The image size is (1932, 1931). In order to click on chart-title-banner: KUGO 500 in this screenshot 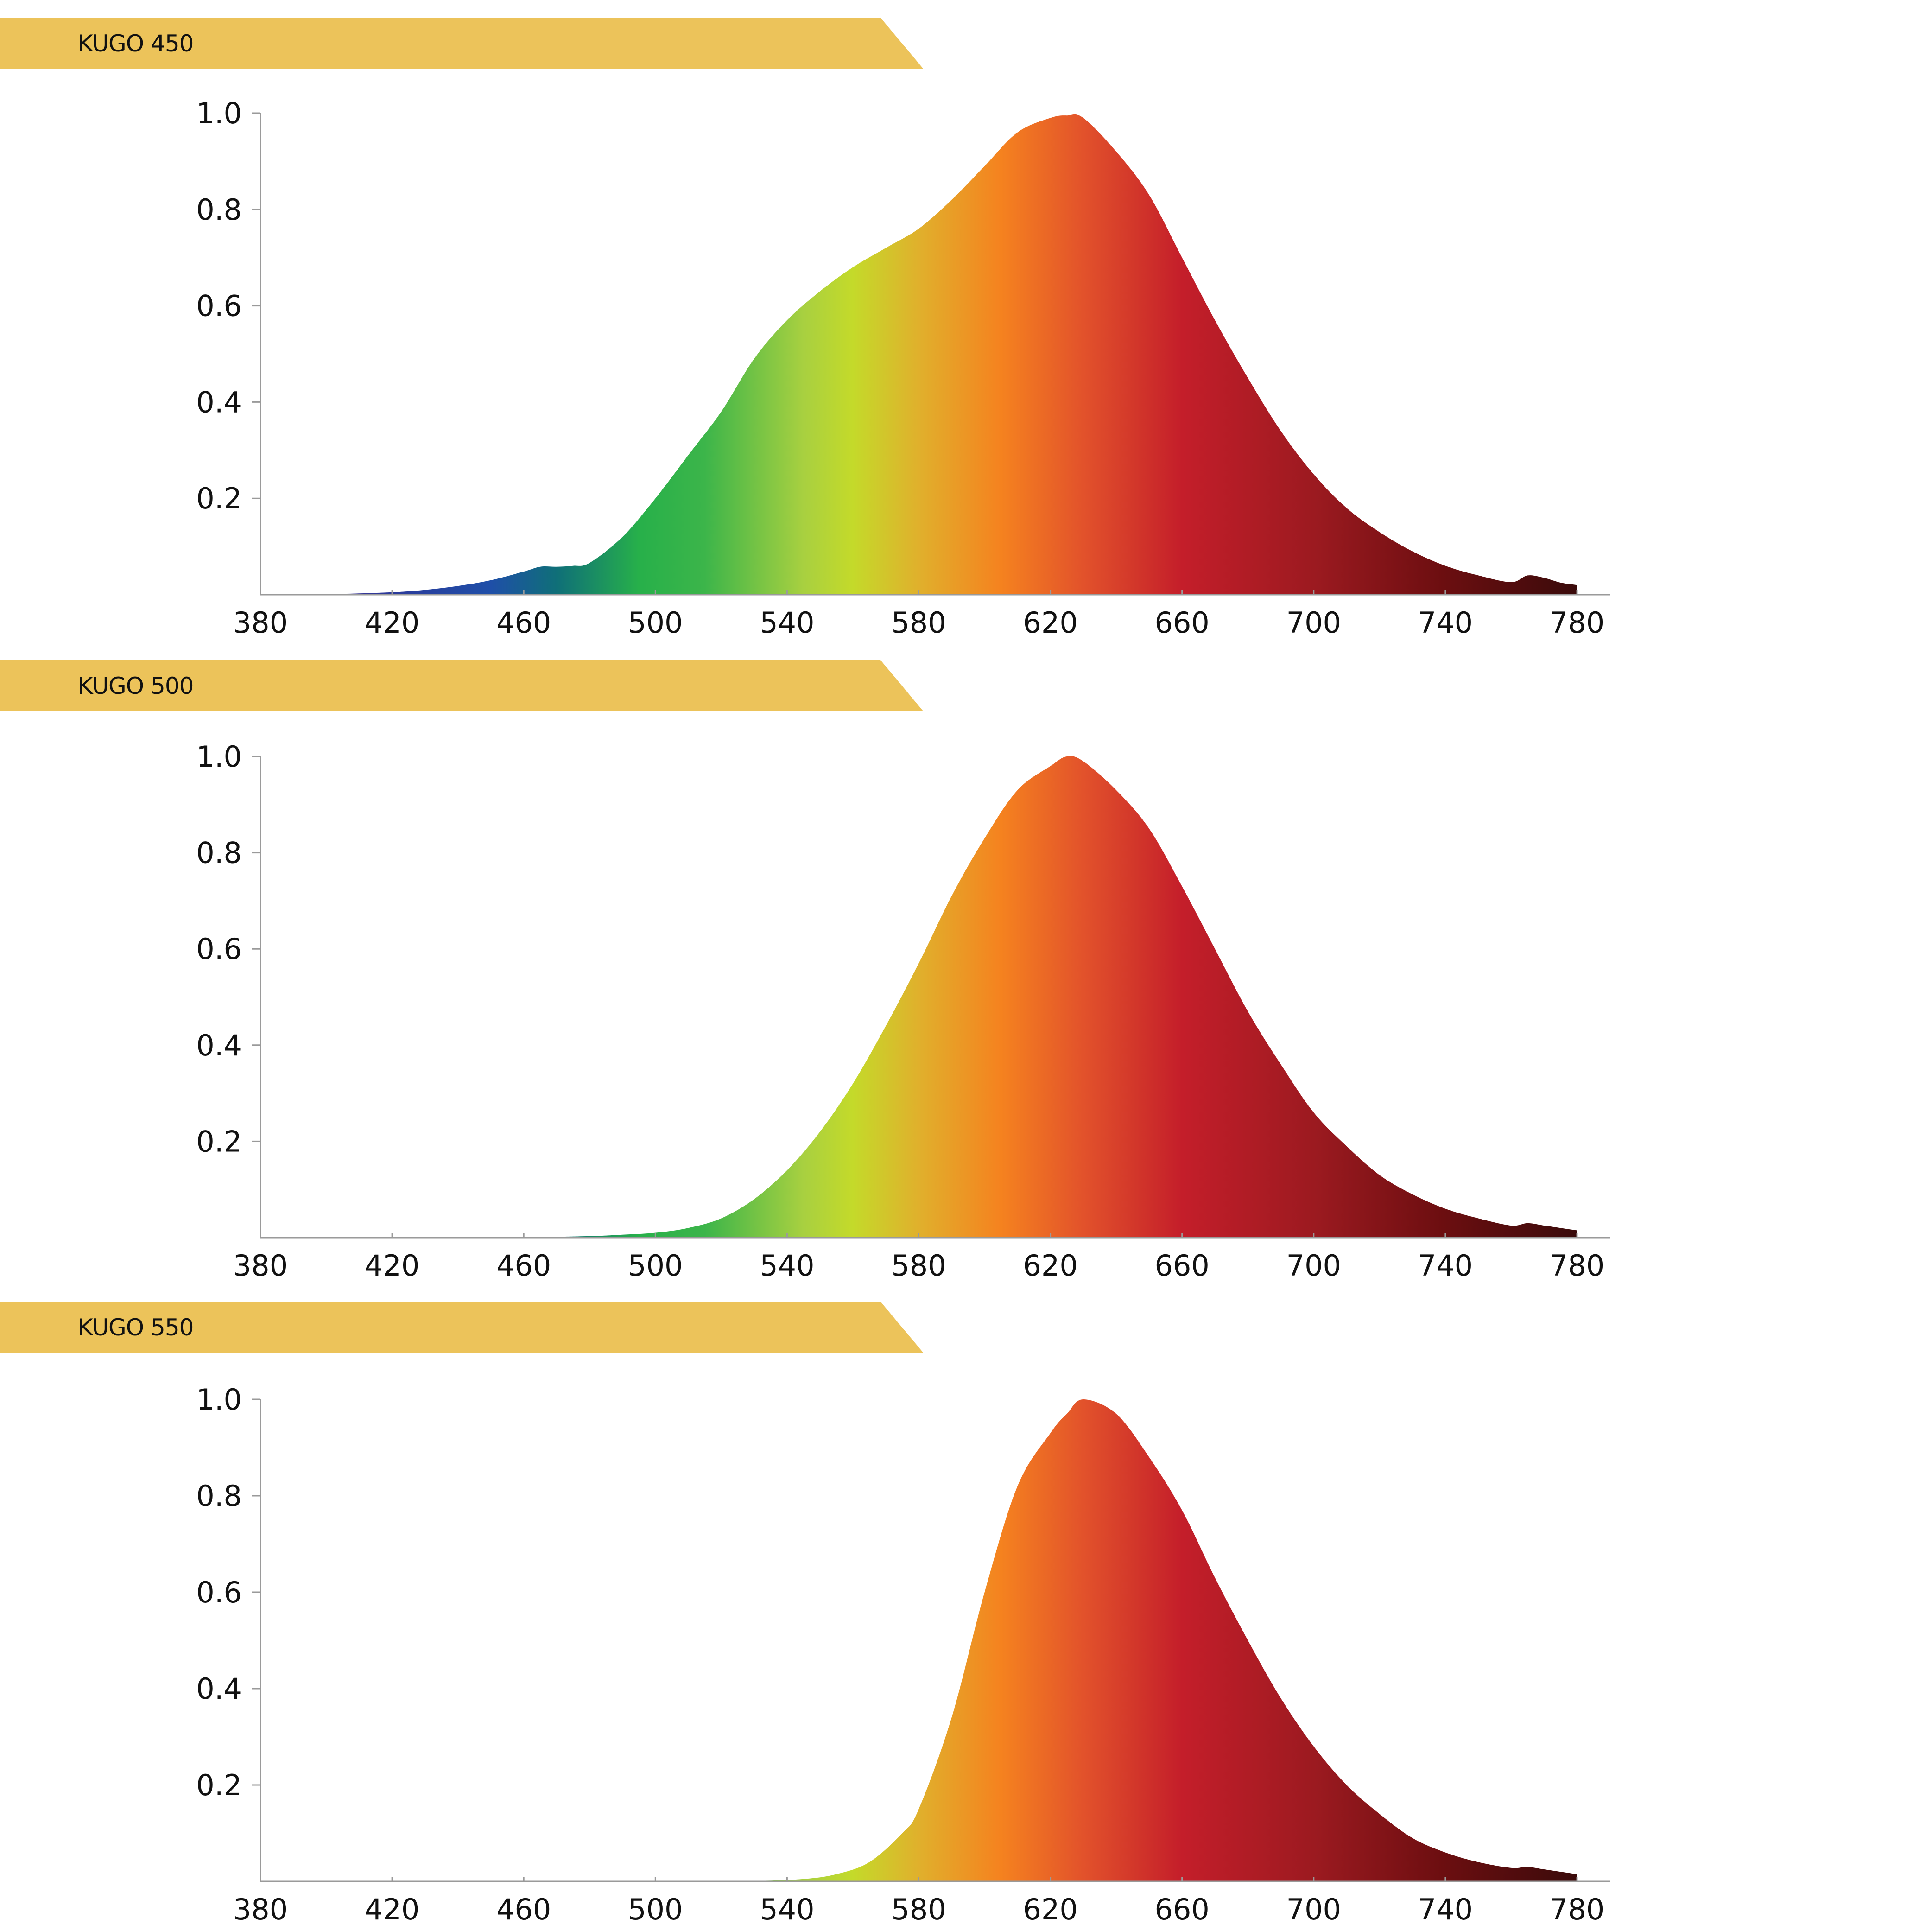, I will do `click(461, 685)`.